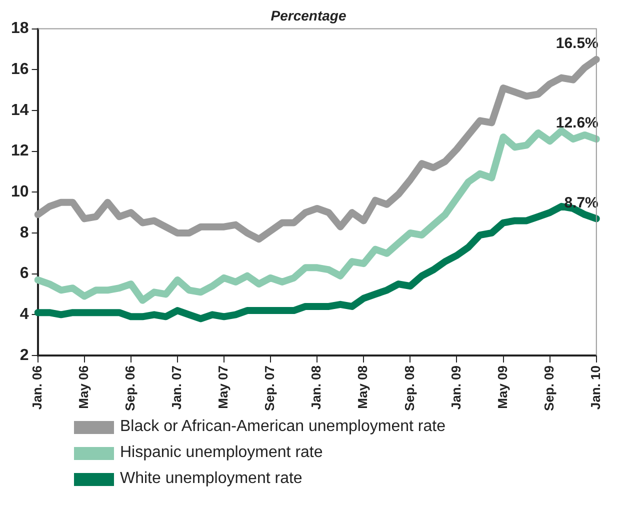  What do you see at coordinates (20, 29) in the screenshot?
I see `y-tick-label: 18` at bounding box center [20, 29].